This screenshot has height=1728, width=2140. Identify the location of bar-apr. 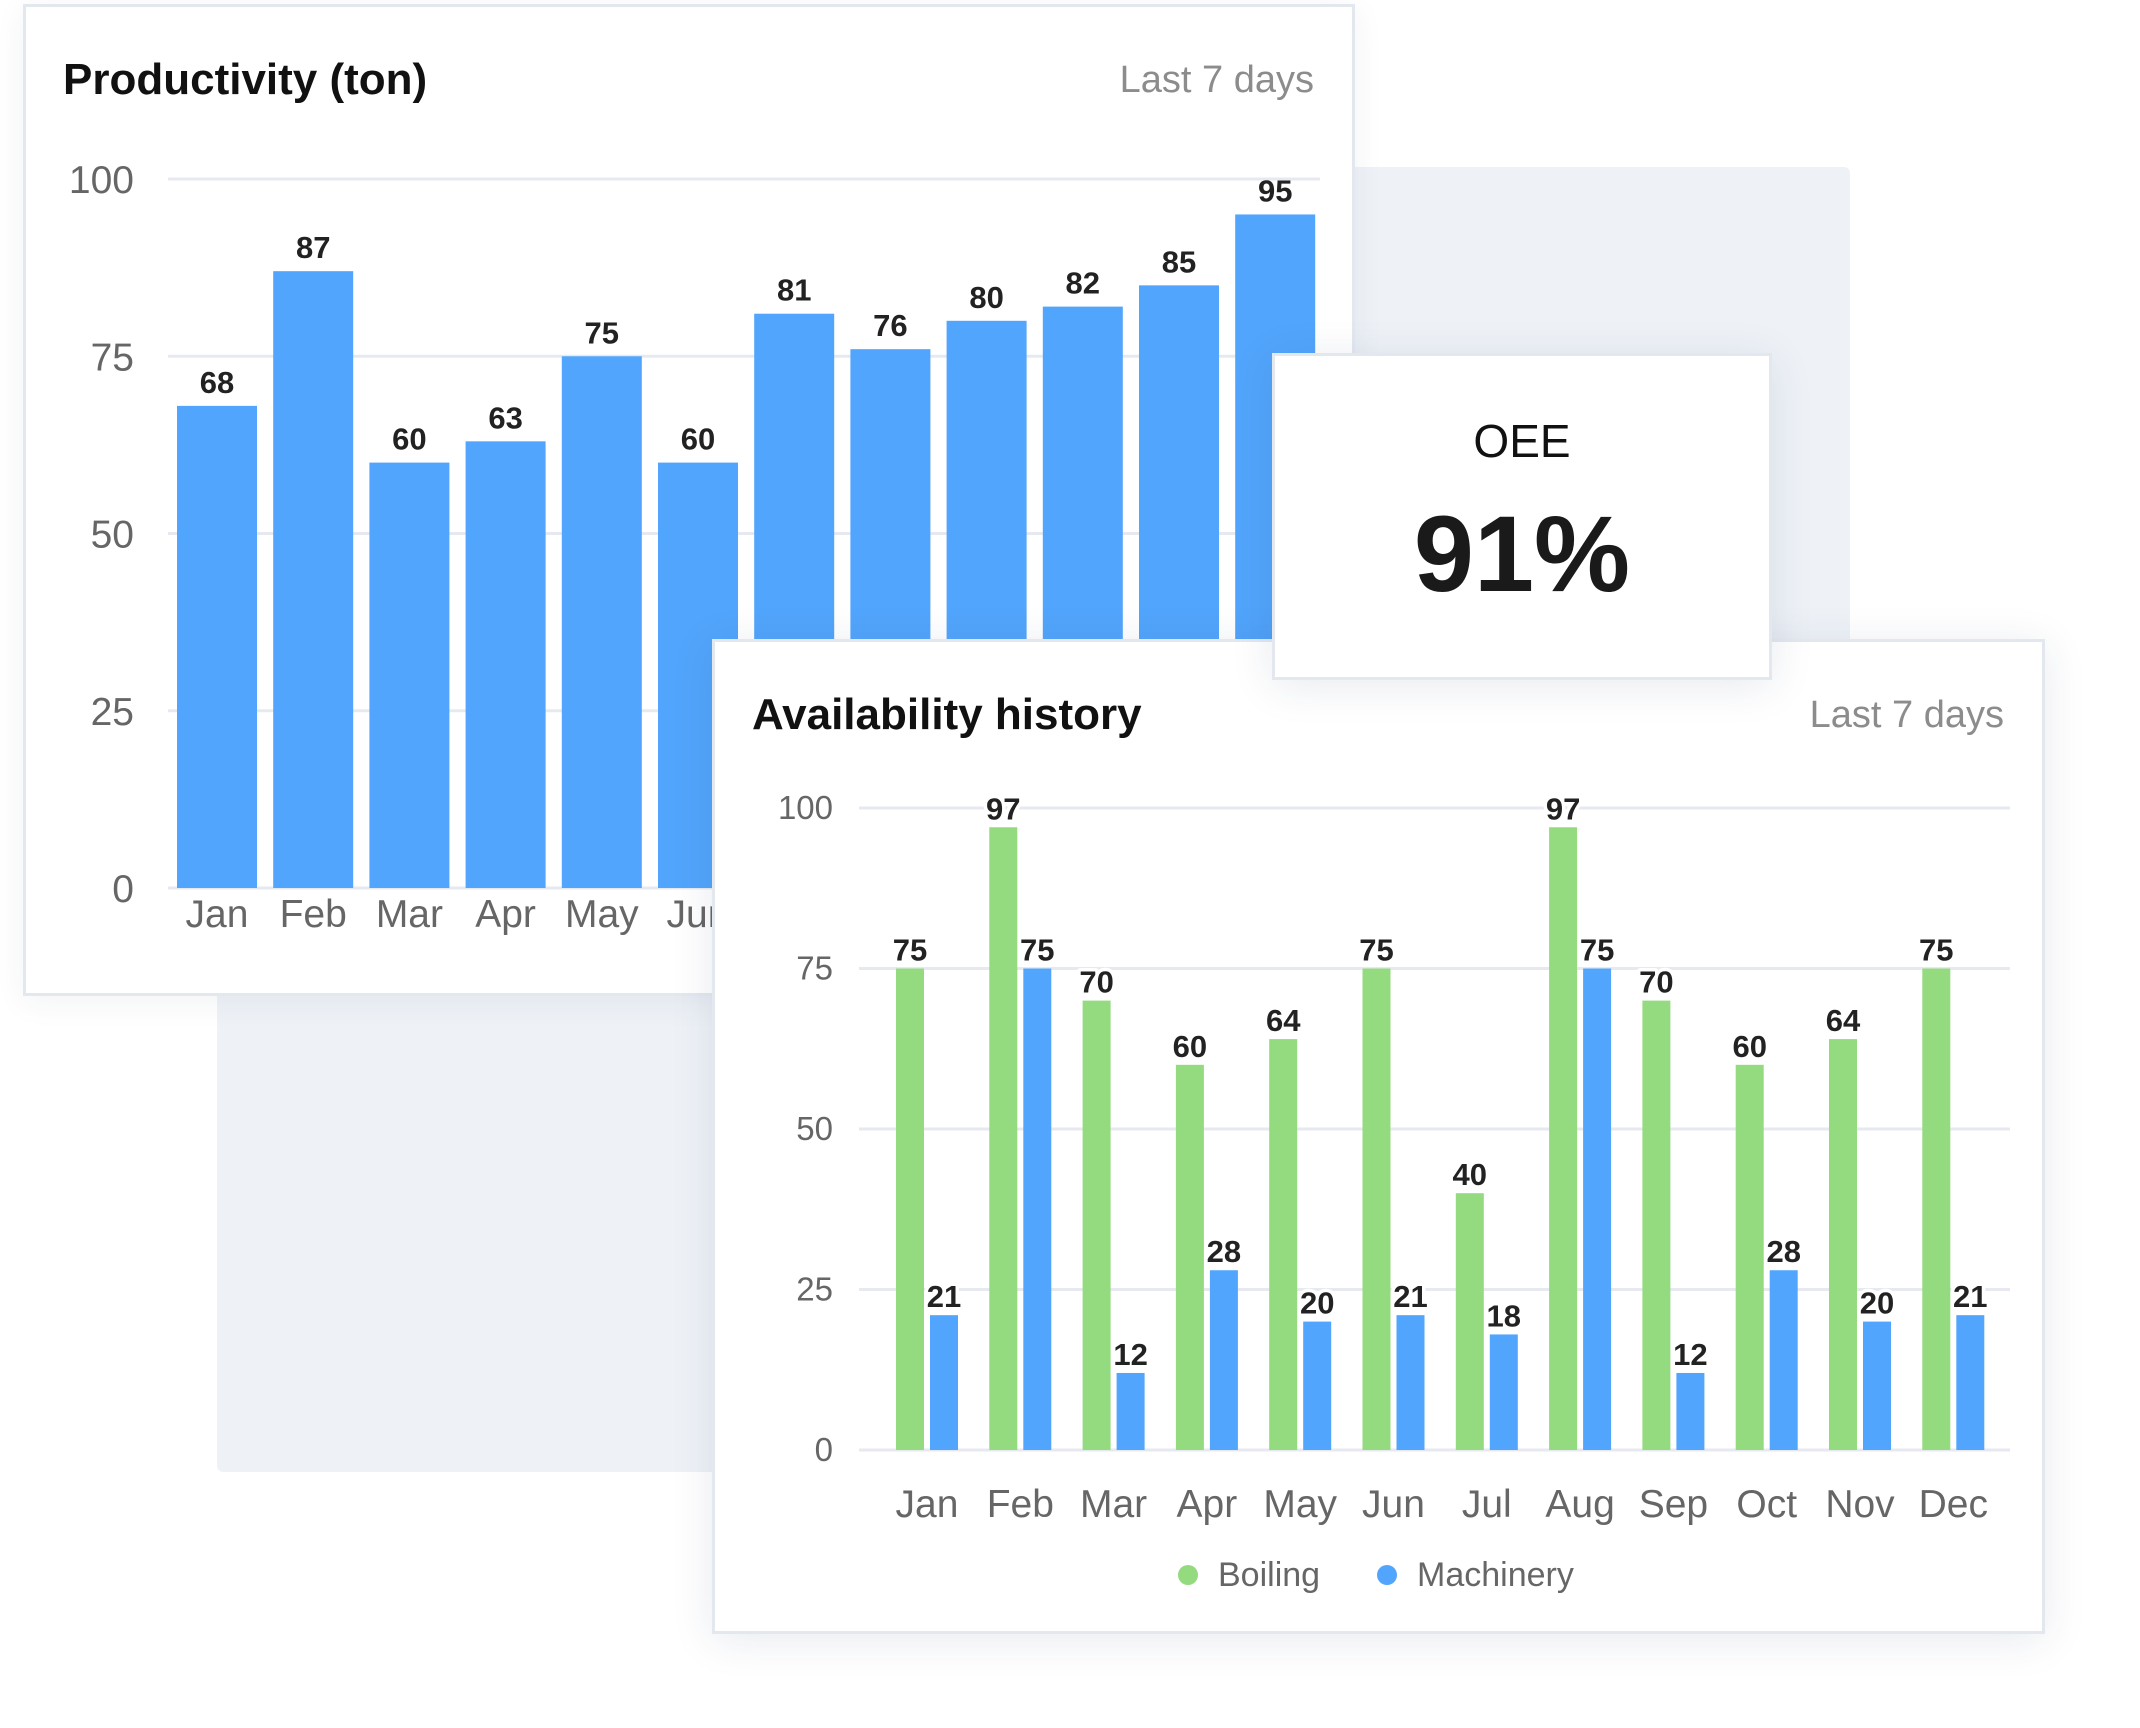
(505, 664).